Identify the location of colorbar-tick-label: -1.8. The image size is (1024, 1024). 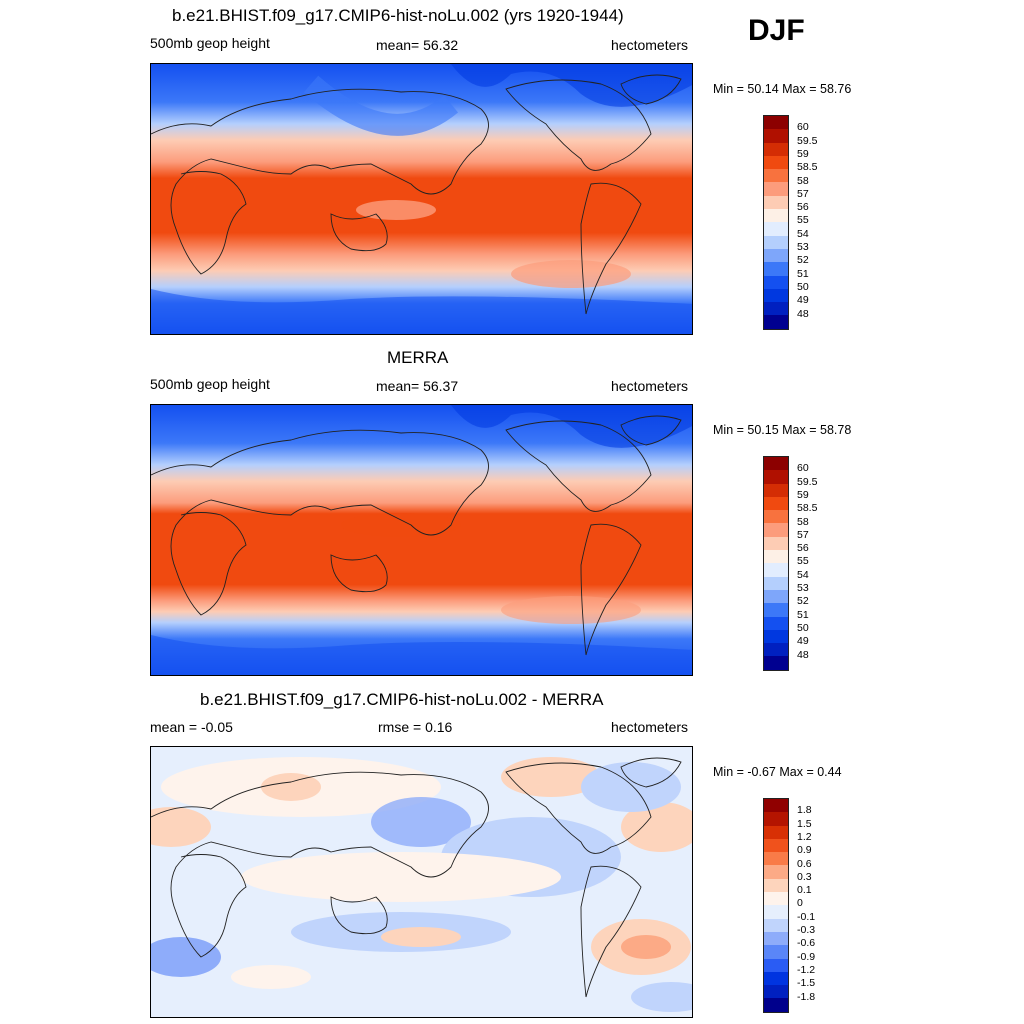
(806, 996).